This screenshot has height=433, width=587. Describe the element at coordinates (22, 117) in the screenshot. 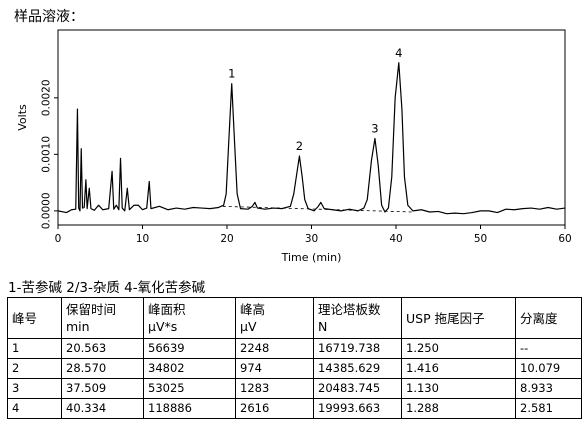

I see `y-axis-title: Volts` at that location.